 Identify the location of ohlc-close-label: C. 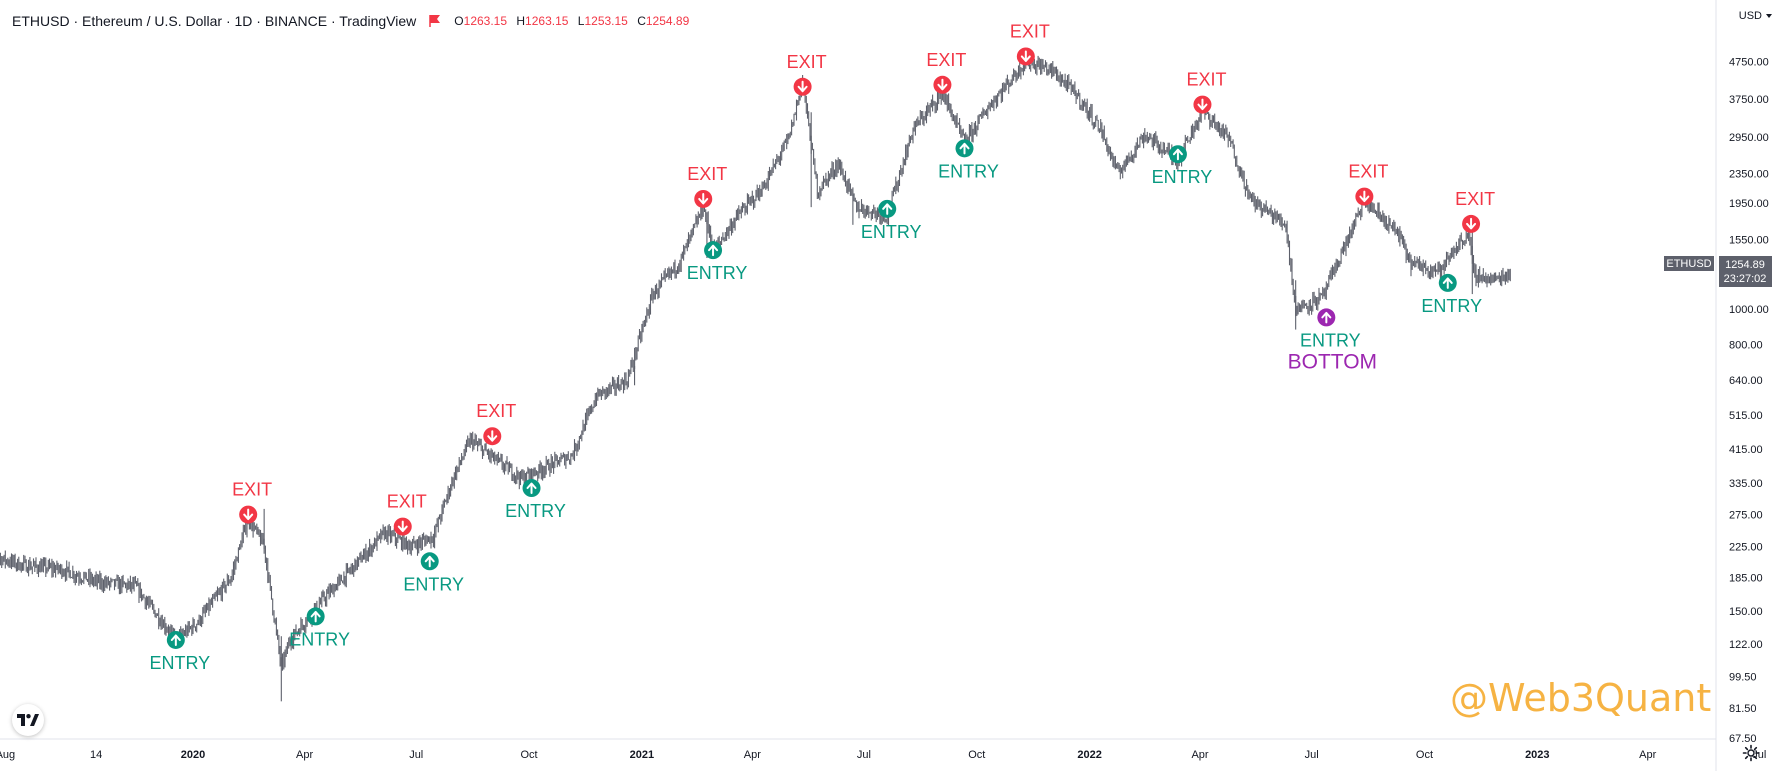
(641, 21).